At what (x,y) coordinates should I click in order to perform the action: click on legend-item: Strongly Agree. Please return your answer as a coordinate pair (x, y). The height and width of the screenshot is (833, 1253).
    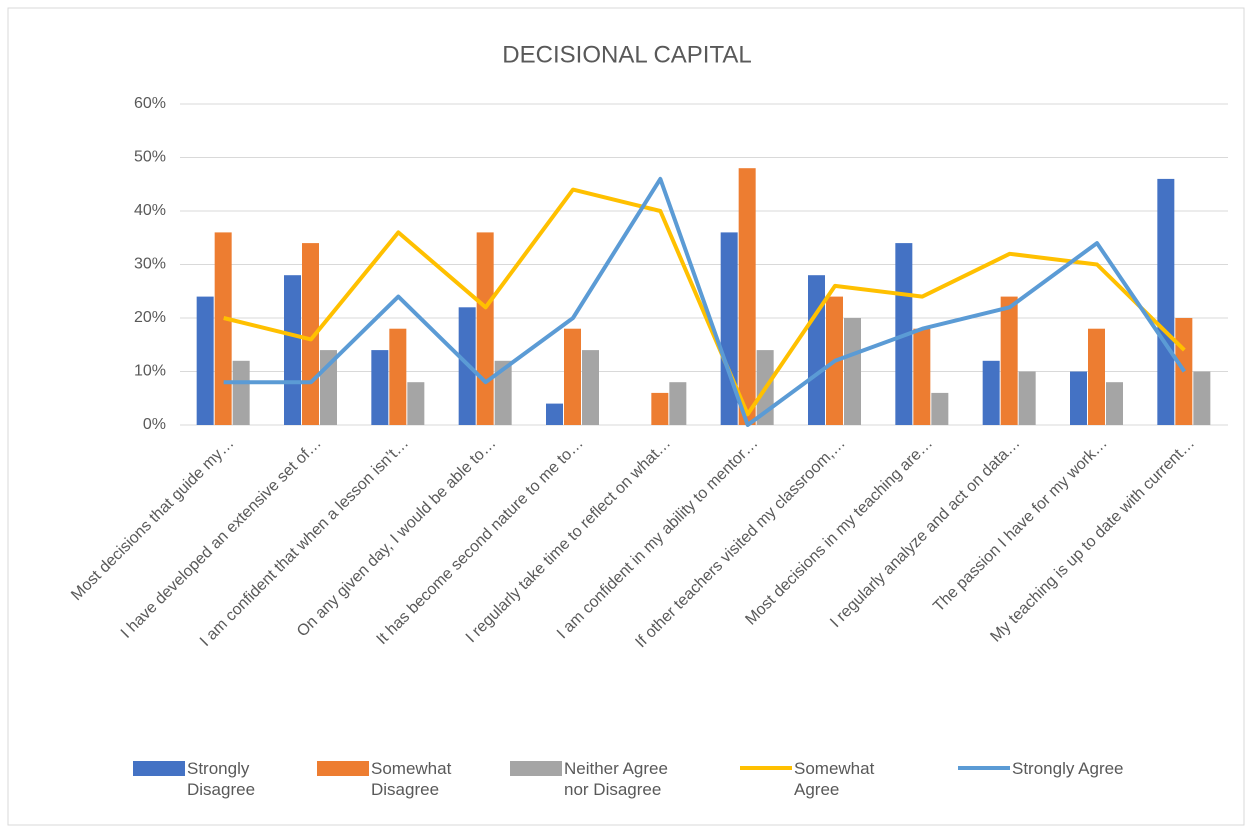
    Looking at the image, I should click on (1060, 768).